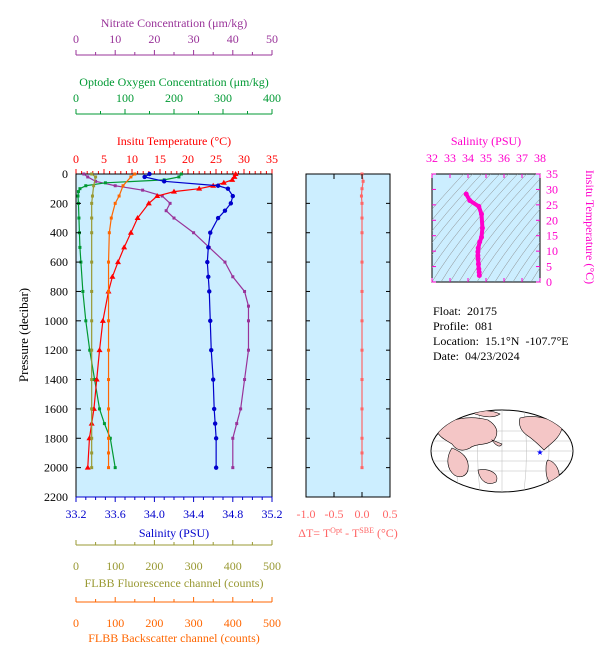  What do you see at coordinates (56, 321) in the screenshot?
I see `pressure-tick-label: 1000` at bounding box center [56, 321].